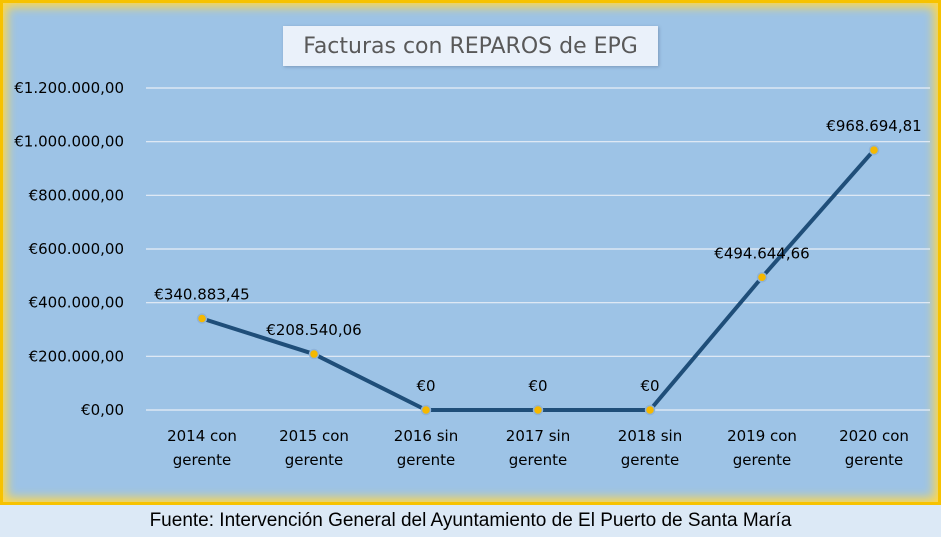  I want to click on chart-title: Facturas con REPAROS de EPG, so click(470, 46).